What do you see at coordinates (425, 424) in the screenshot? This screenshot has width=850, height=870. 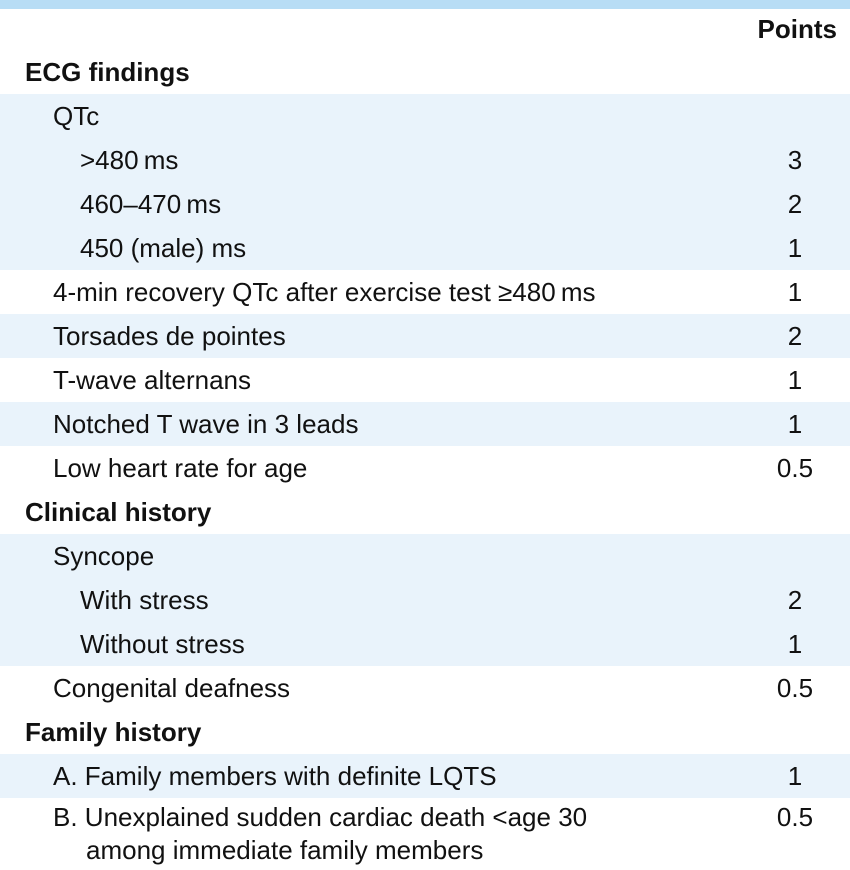 I see `row-notched-t-wave: Notched T wave in 3 leads 1` at bounding box center [425, 424].